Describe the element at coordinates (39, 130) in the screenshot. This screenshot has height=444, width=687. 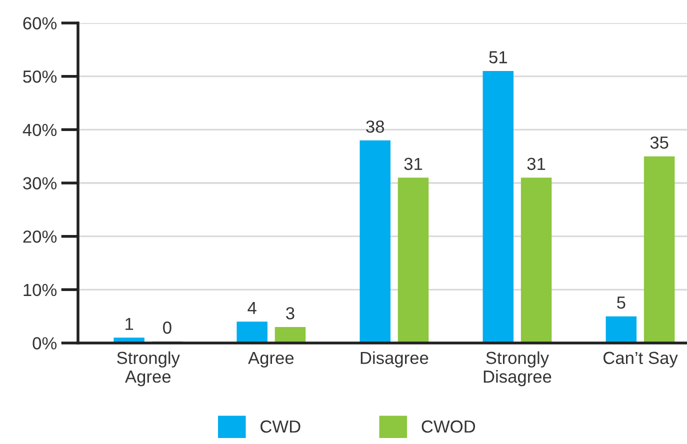
I see `y-tick-label: 40%` at that location.